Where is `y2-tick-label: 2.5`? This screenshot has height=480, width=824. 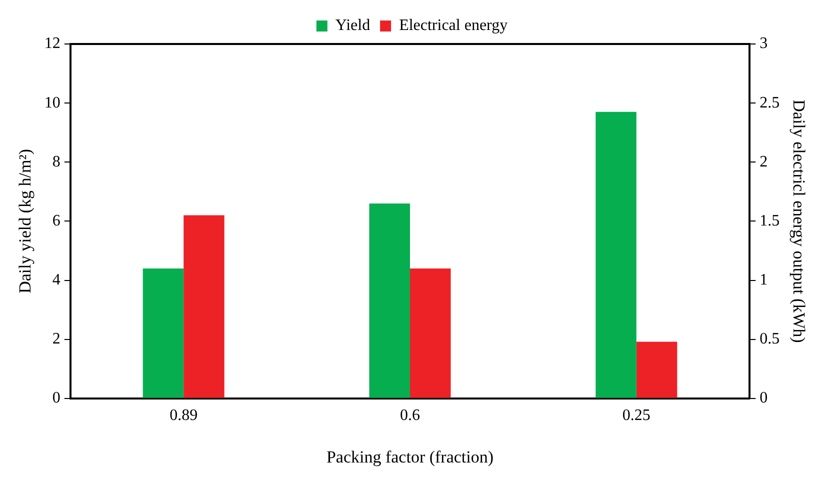 y2-tick-label: 2.5 is located at coordinates (770, 103).